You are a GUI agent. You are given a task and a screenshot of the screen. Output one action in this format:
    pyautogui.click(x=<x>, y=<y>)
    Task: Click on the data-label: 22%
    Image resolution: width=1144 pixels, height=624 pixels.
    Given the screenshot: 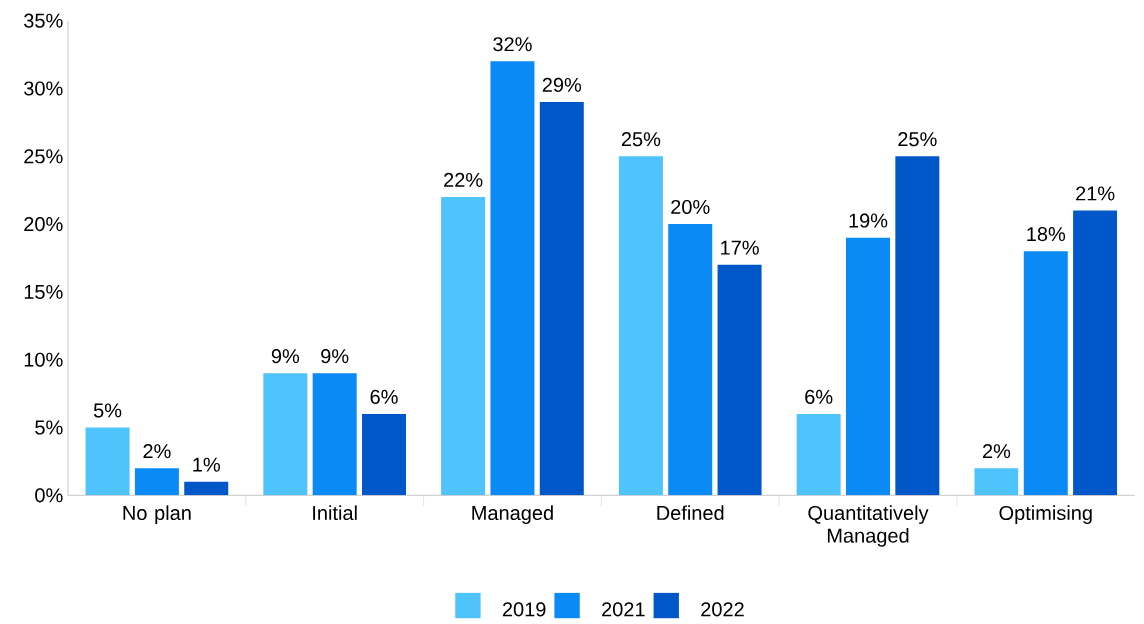 What is the action you would take?
    pyautogui.click(x=463, y=180)
    